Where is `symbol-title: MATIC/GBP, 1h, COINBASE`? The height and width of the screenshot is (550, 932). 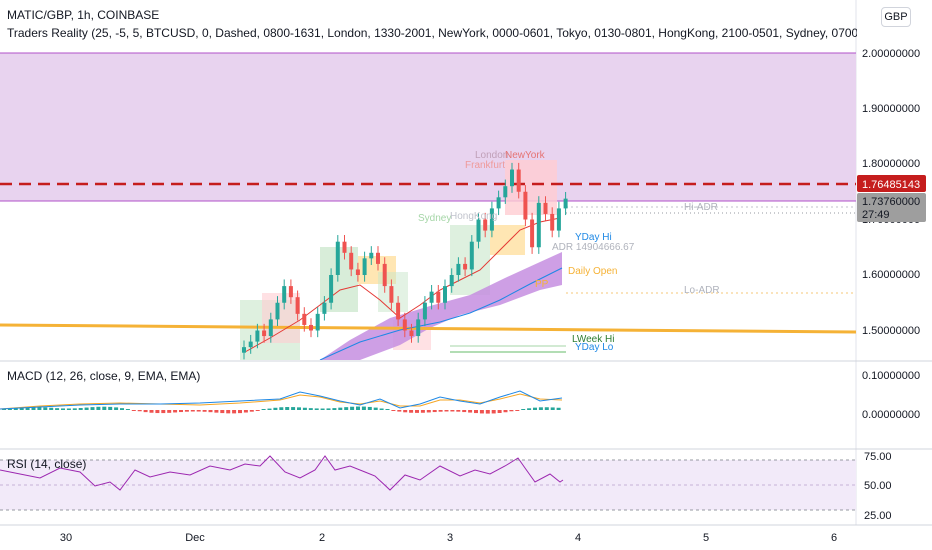 symbol-title: MATIC/GBP, 1h, COINBASE is located at coordinates (83, 15).